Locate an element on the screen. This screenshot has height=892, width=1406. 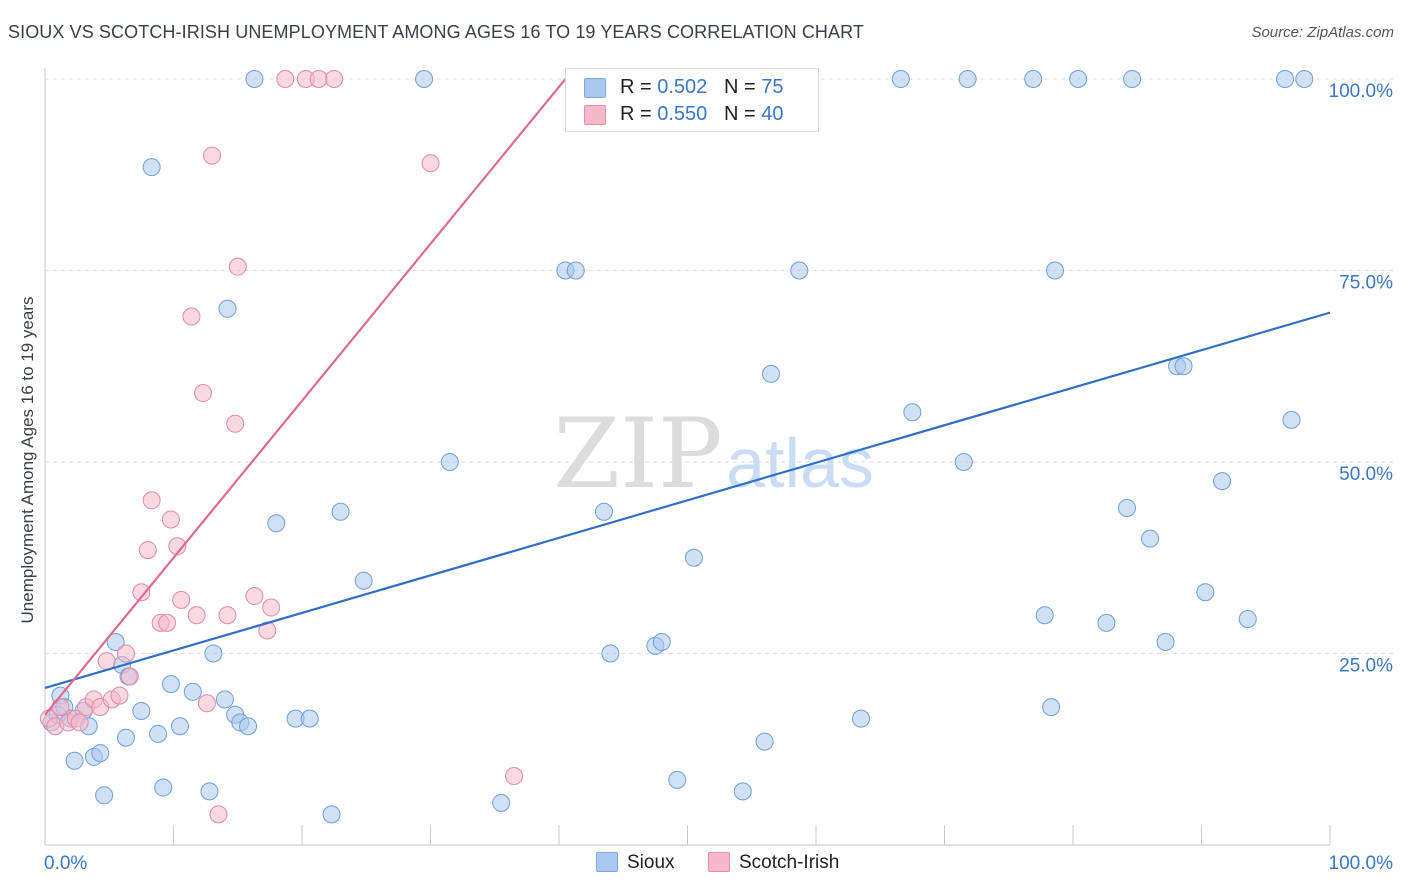
x-tick-label-min: 0.0% is located at coordinates (65, 863).